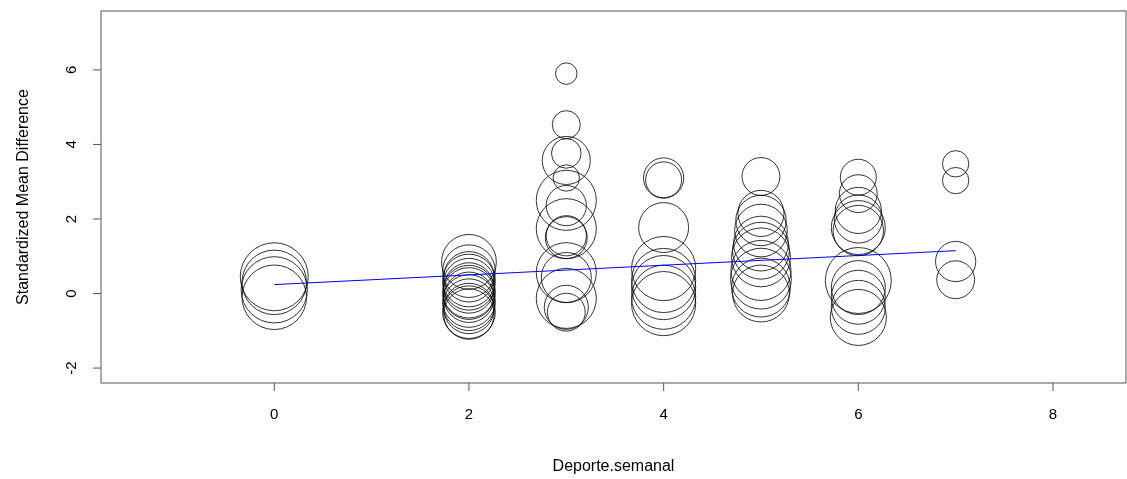  I want to click on y-tick-label: 6, so click(71, 70).